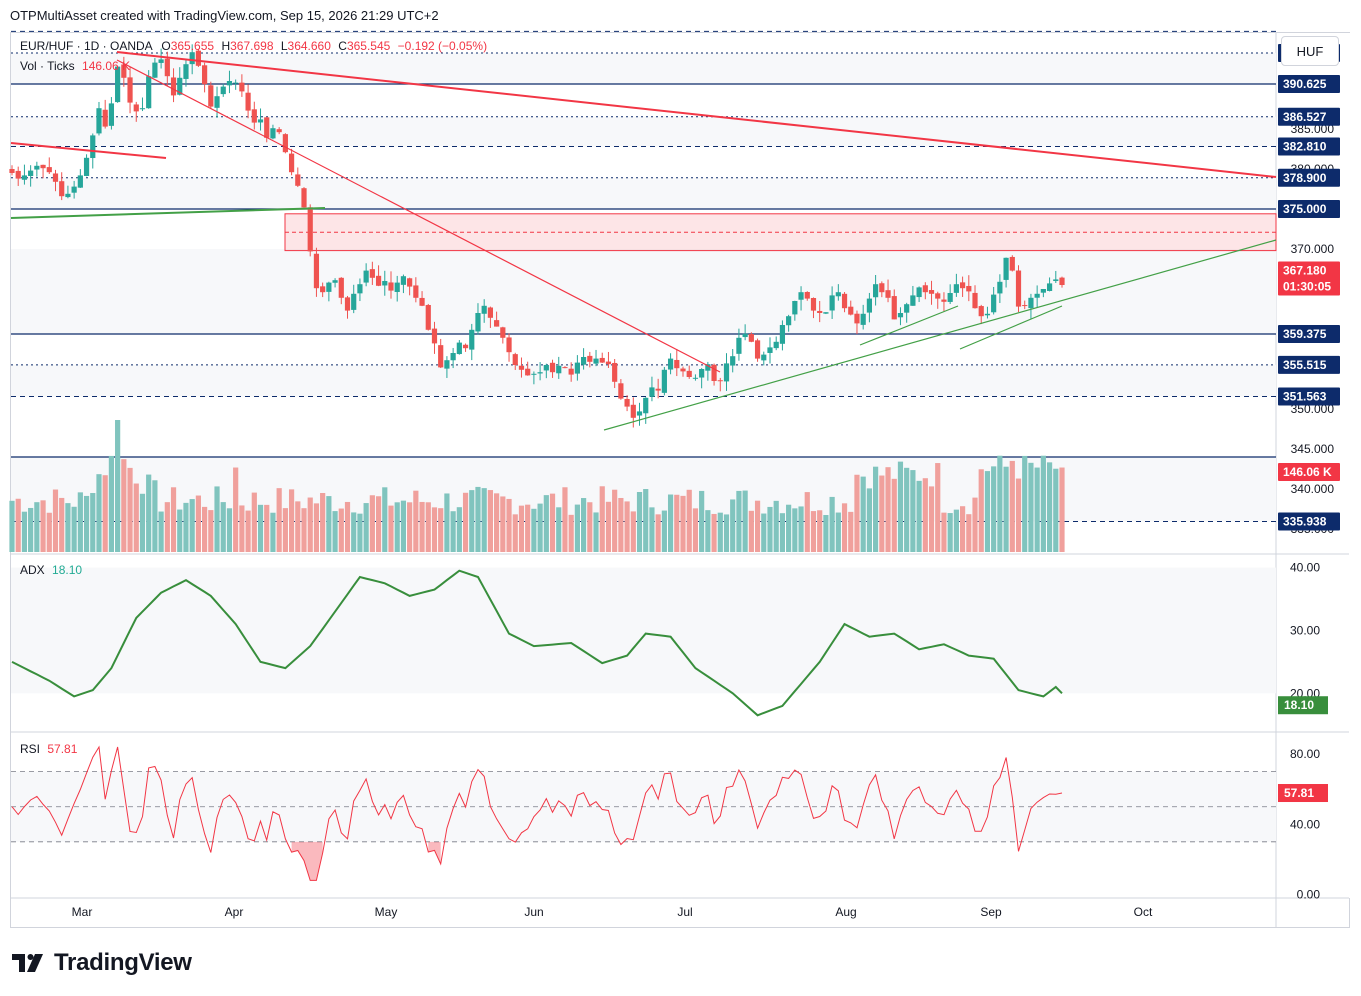  What do you see at coordinates (909, 325) in the screenshot?
I see `trendline-aug-channel` at bounding box center [909, 325].